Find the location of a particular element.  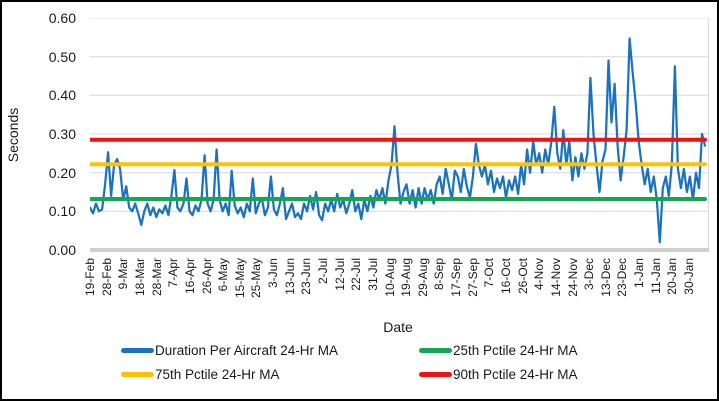

x-tick-label: 22-Jul is located at coordinates (356, 274).